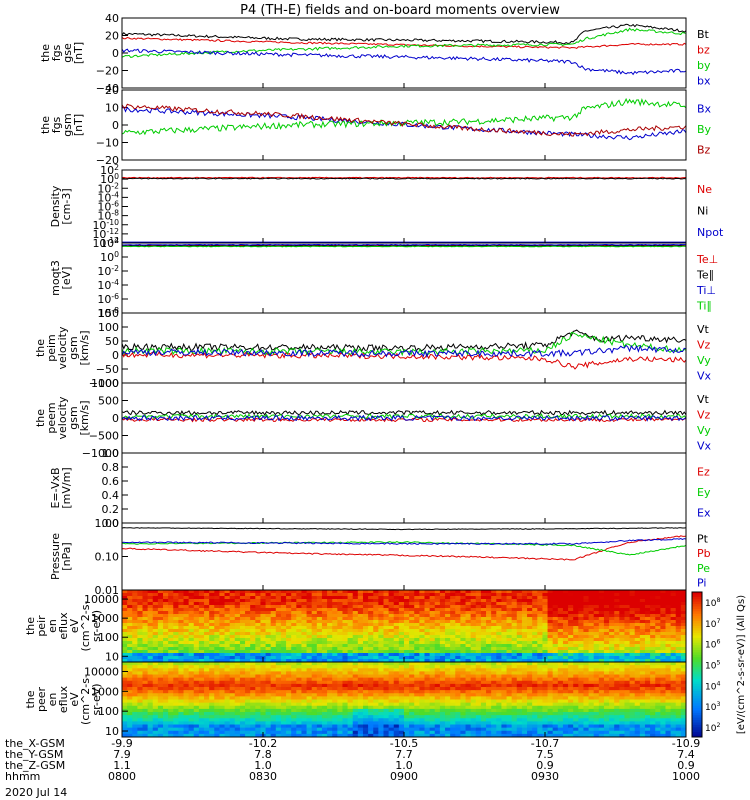 This screenshot has width=750, height=800. Describe the element at coordinates (111, 509) in the screenshot. I see `y-tick-label: 0.2` at that location.